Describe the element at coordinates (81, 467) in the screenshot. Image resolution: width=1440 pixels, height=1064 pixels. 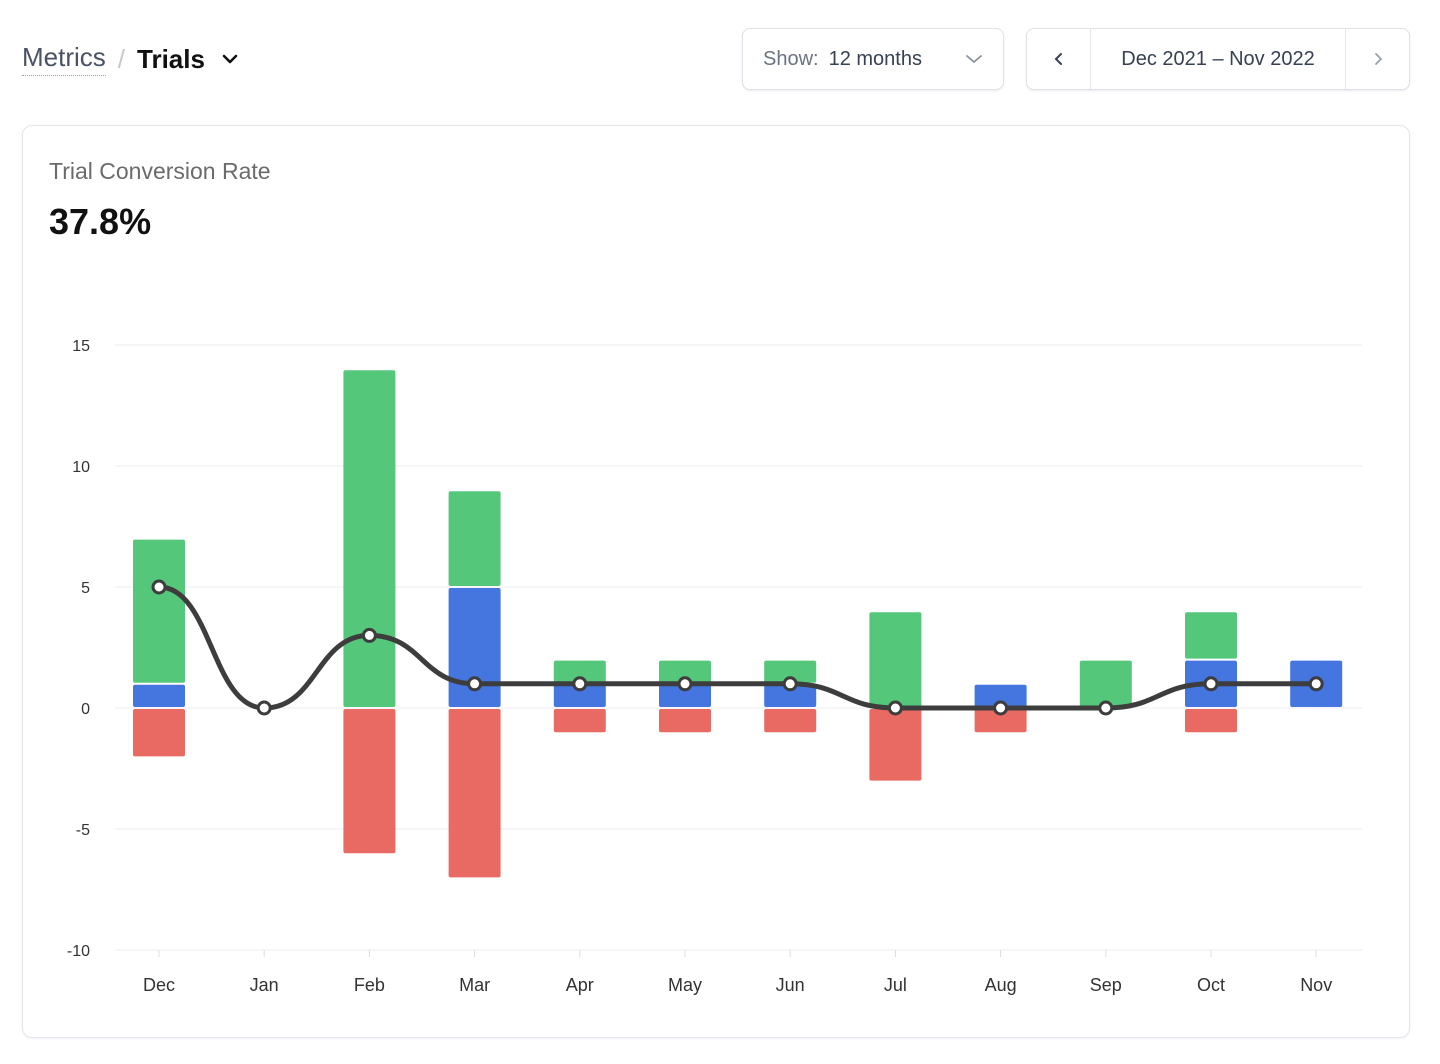
I see `y-tick-label: 10` at that location.